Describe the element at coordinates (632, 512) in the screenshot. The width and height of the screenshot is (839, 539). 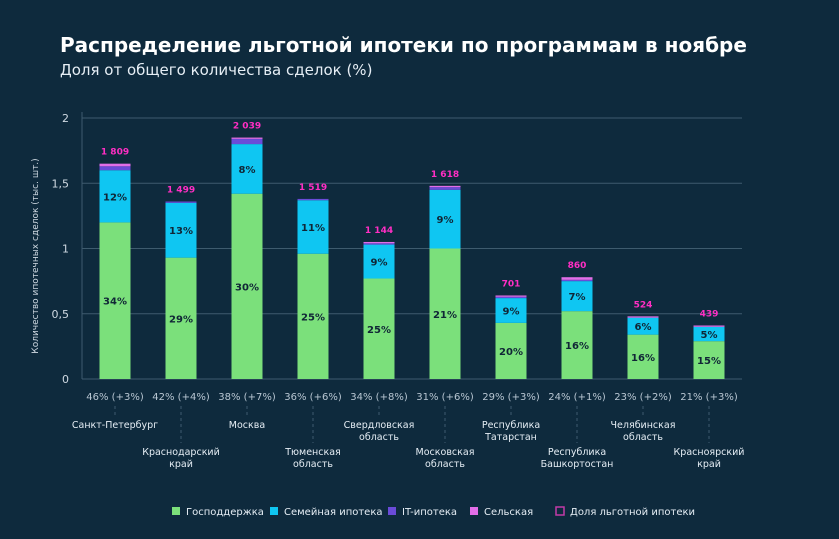
I see `legend-label: Доля льготной ипотеки` at that location.